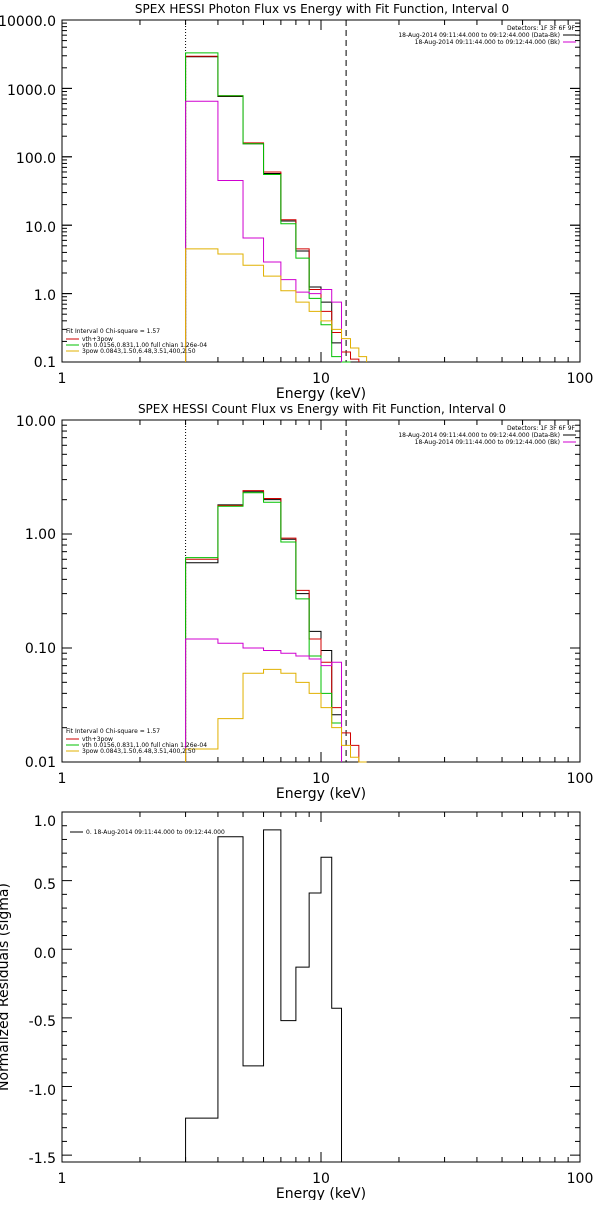 Image resolution: width=600 pixels, height=1205 pixels. Describe the element at coordinates (42, 1022) in the screenshot. I see `panel-3-ytick-m0.5: -0.5` at that location.